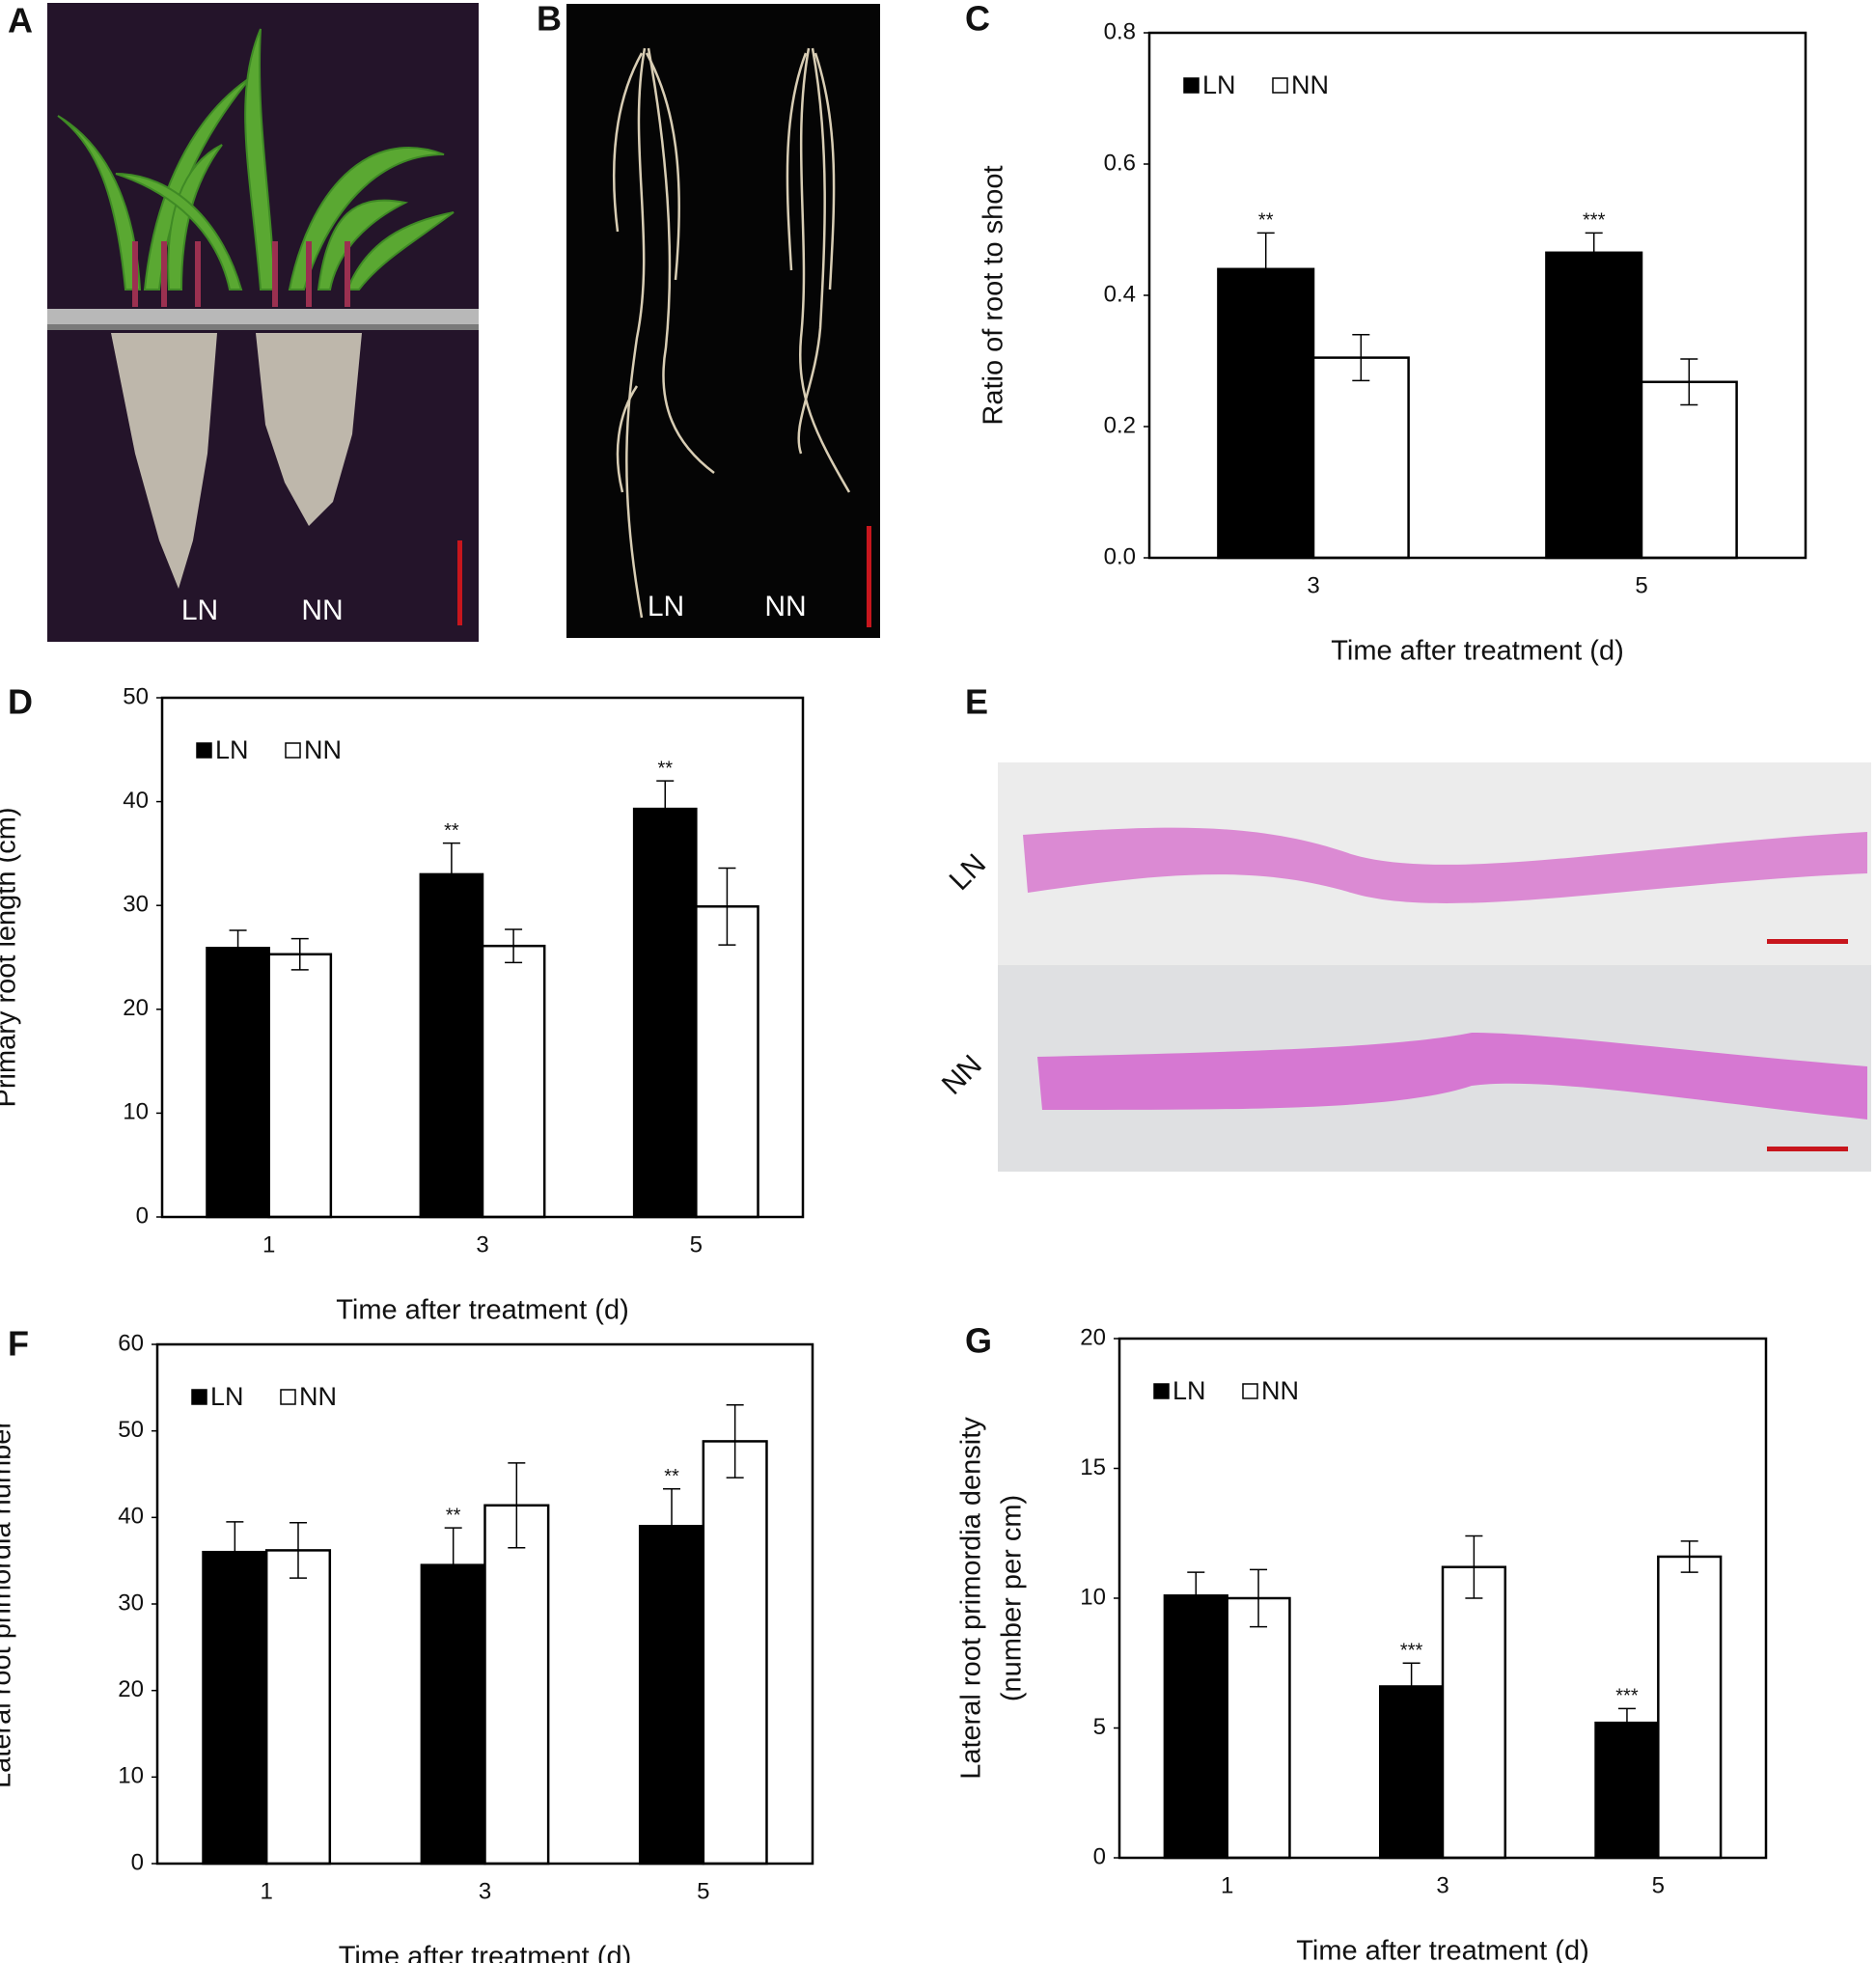  I want to click on panel-letter: F, so click(18, 1344).